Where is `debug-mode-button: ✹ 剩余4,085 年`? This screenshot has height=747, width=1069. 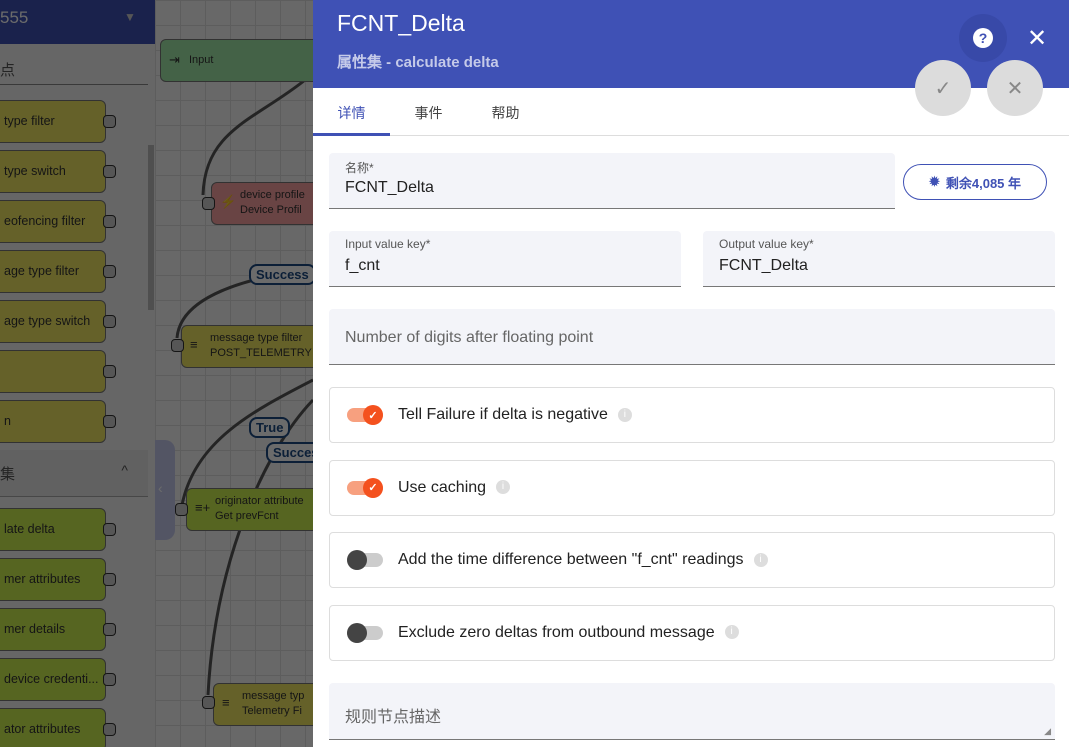
debug-mode-button: ✹ 剩余4,085 年 is located at coordinates (975, 182).